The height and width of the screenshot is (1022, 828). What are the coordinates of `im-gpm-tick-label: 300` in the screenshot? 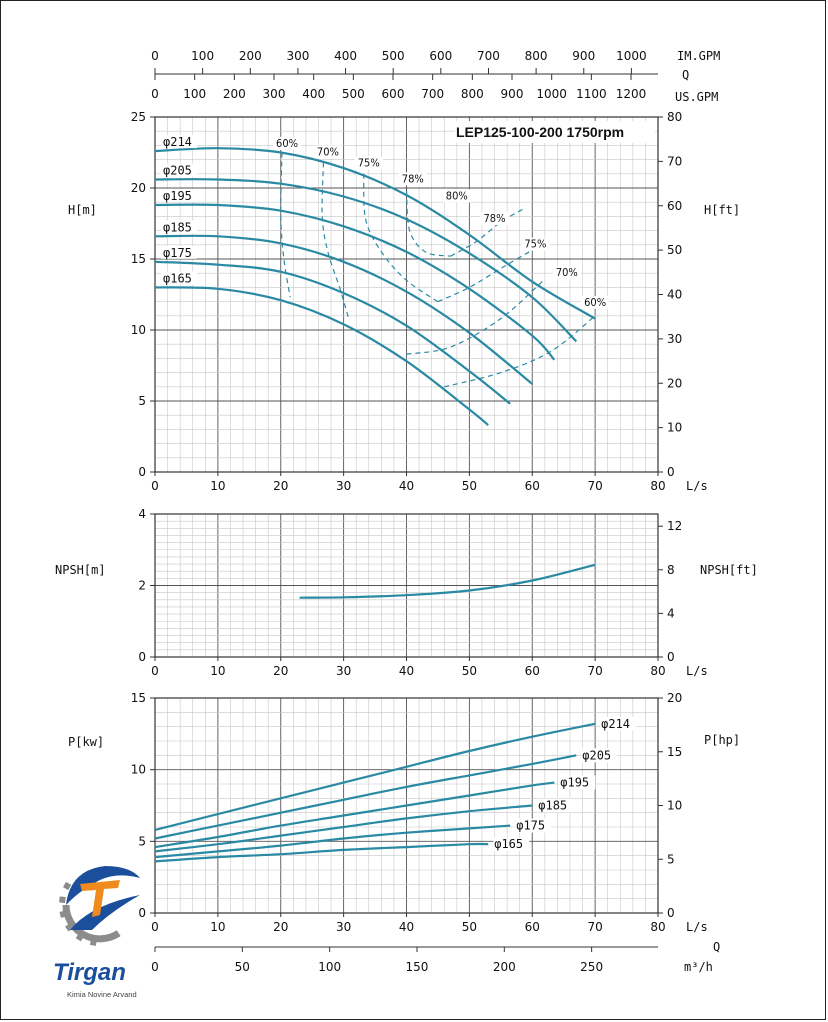 It's located at (297, 56).